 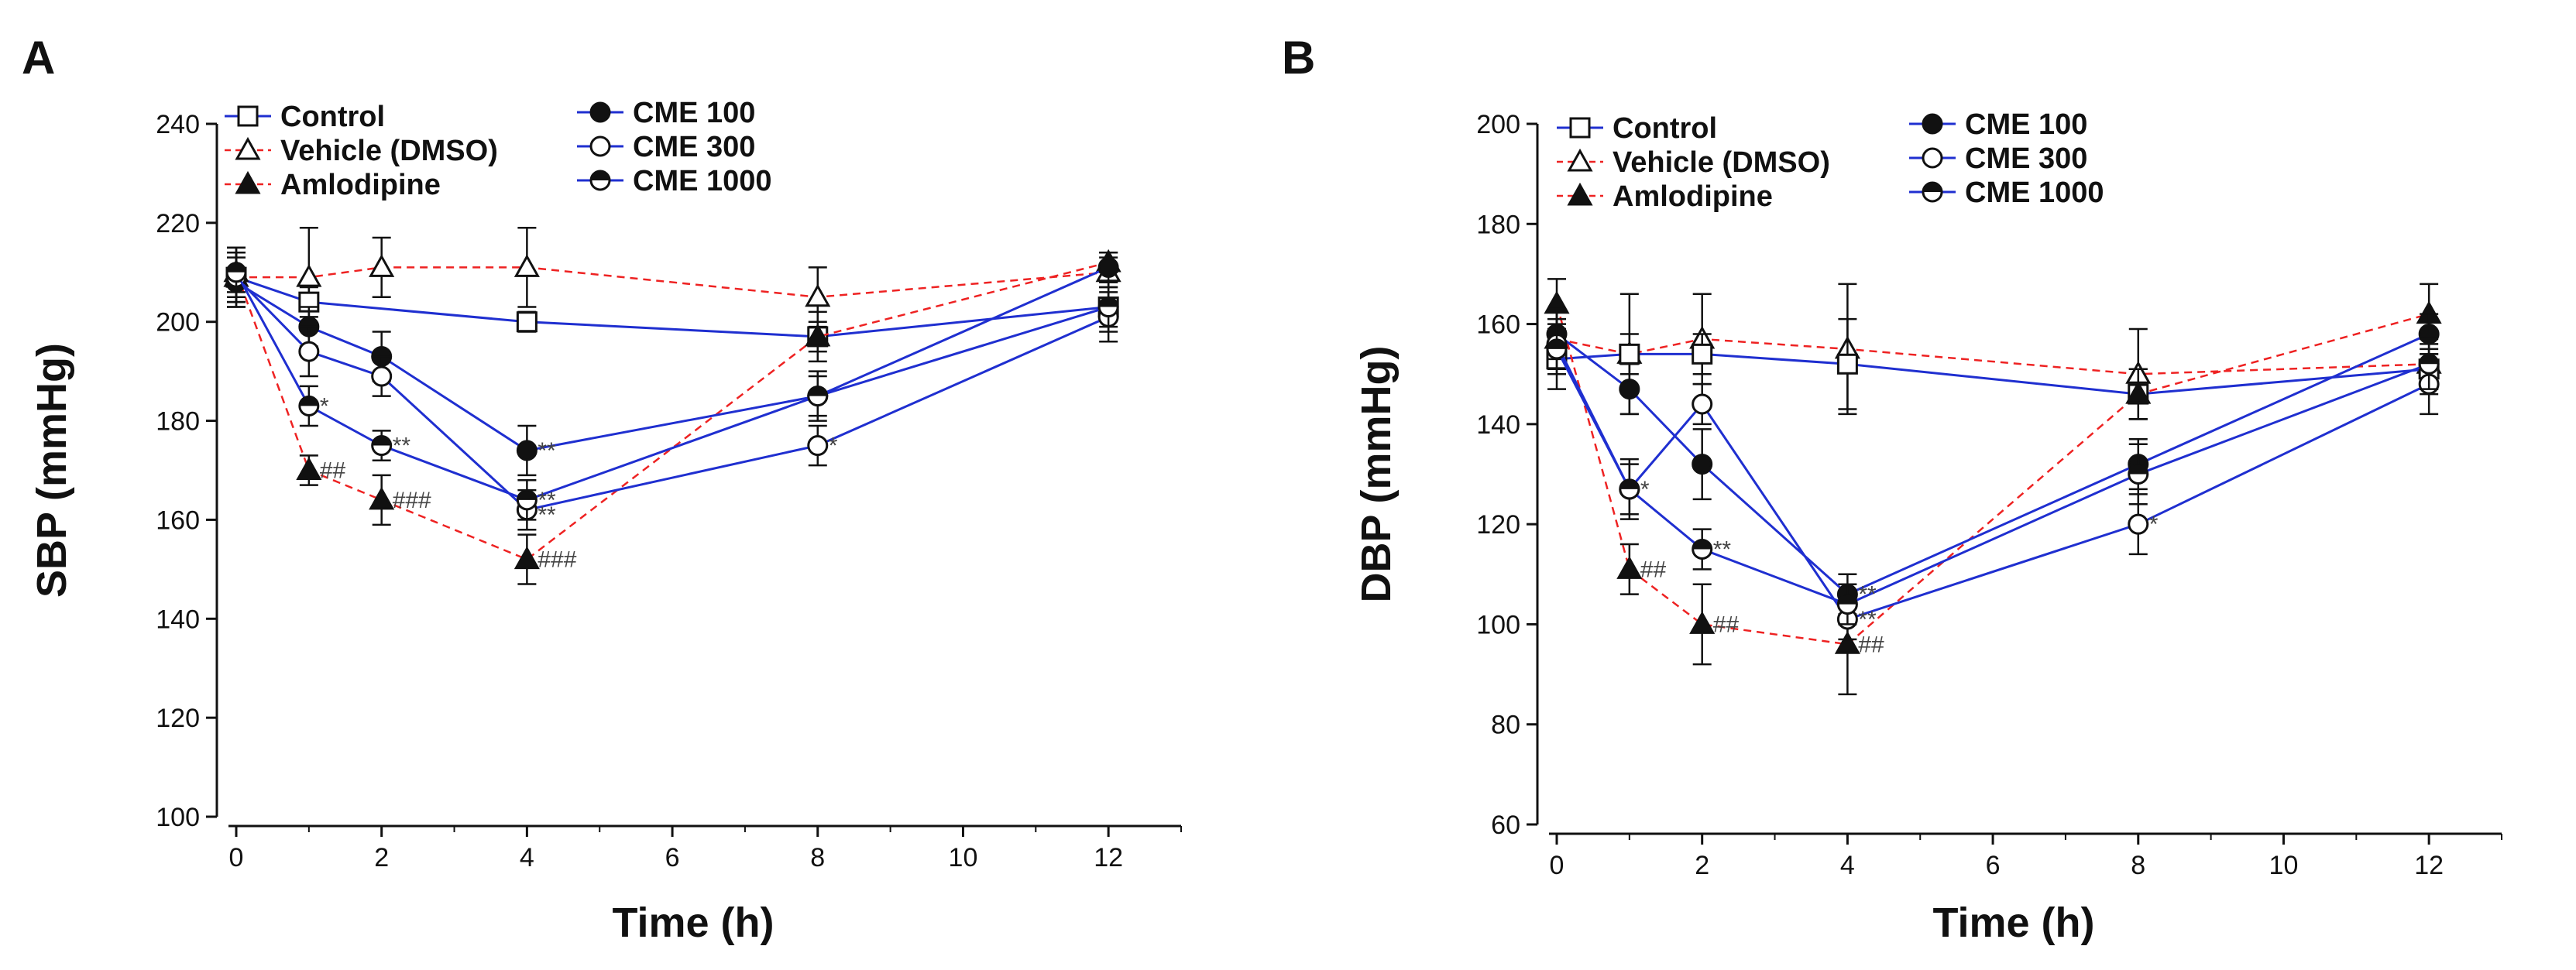 I want to click on significance-annotations: *##**##****##*, so click(x=1899, y=567).